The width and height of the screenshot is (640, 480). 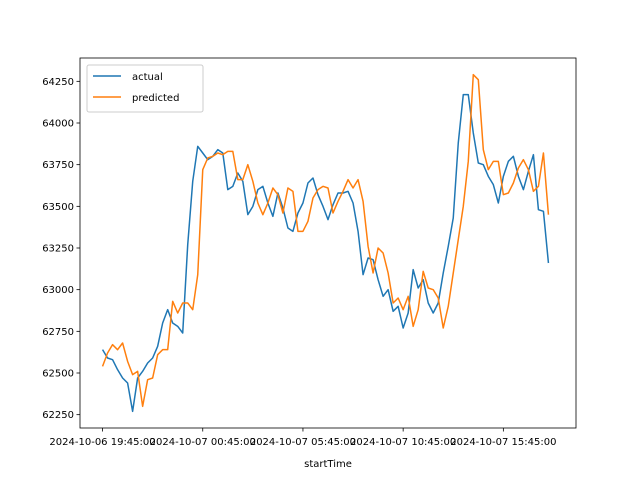 I want to click on y-tick-label: 64000, so click(x=58, y=124).